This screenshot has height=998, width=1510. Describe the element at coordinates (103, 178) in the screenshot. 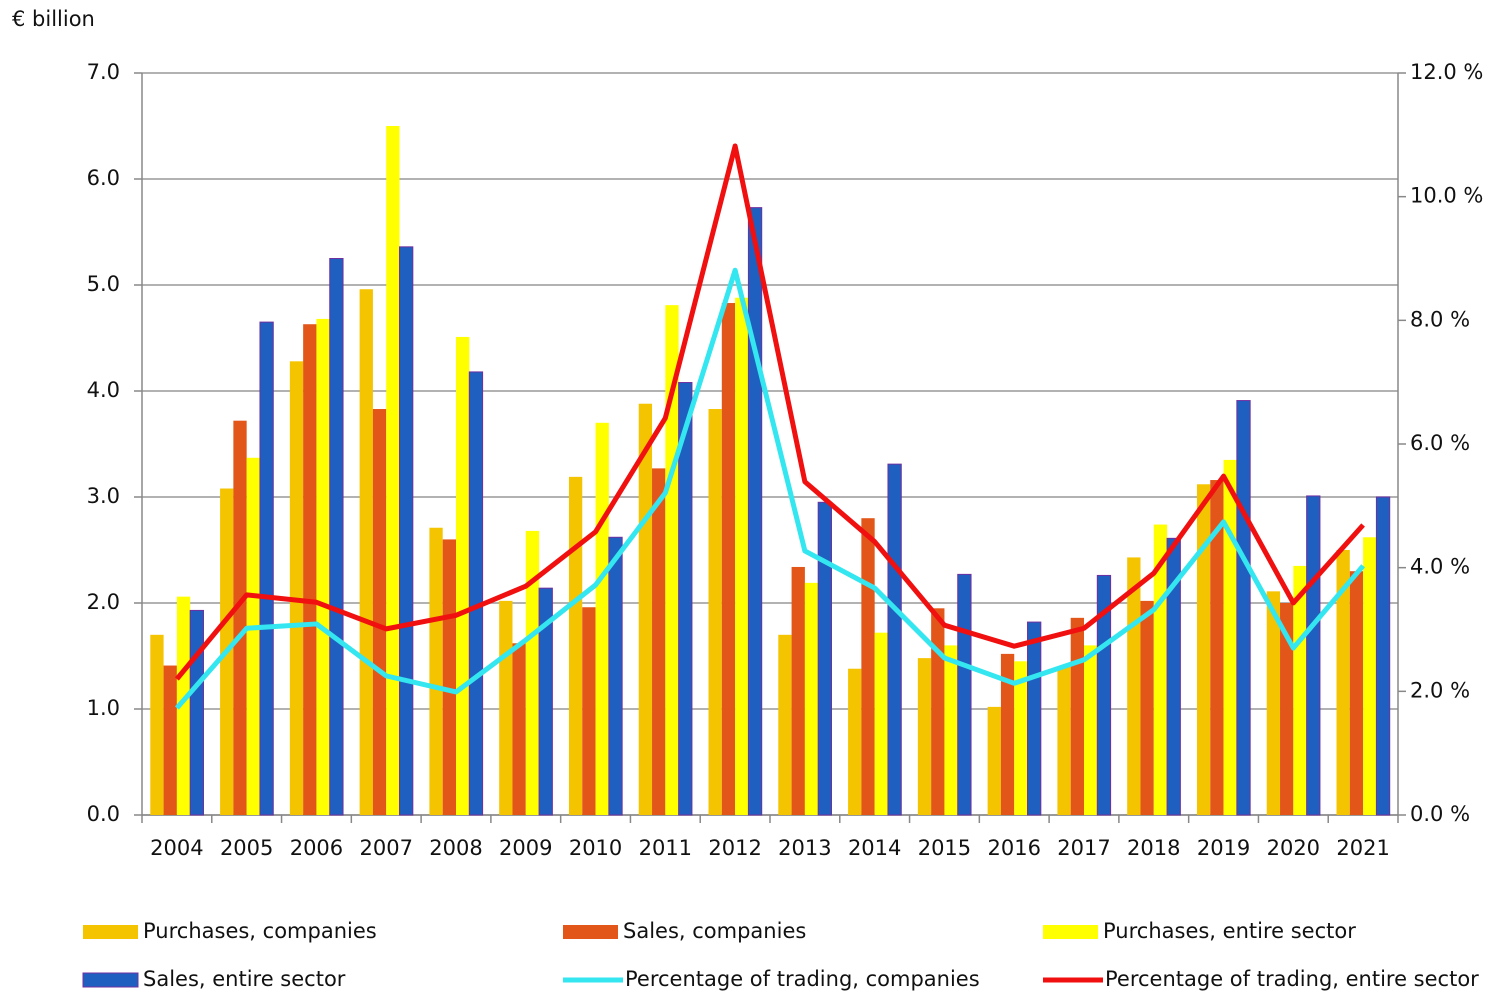

I see `y-tick-label: 6.0` at that location.